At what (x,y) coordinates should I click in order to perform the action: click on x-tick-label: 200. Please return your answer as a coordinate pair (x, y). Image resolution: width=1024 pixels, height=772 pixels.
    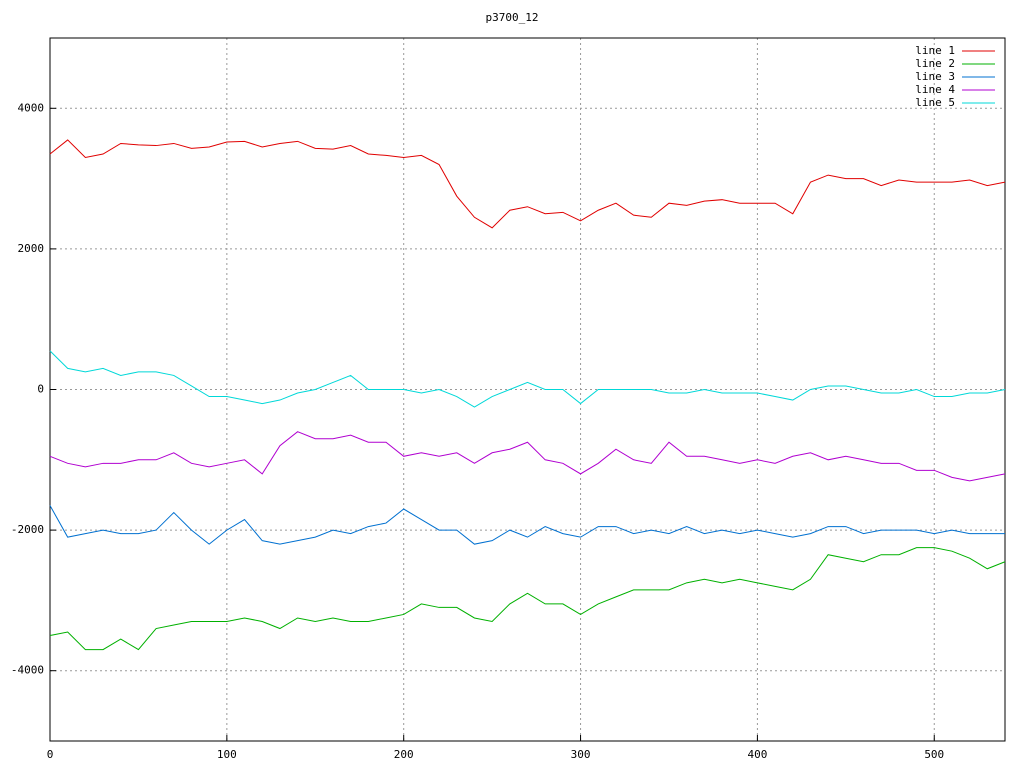
    Looking at the image, I should click on (404, 754).